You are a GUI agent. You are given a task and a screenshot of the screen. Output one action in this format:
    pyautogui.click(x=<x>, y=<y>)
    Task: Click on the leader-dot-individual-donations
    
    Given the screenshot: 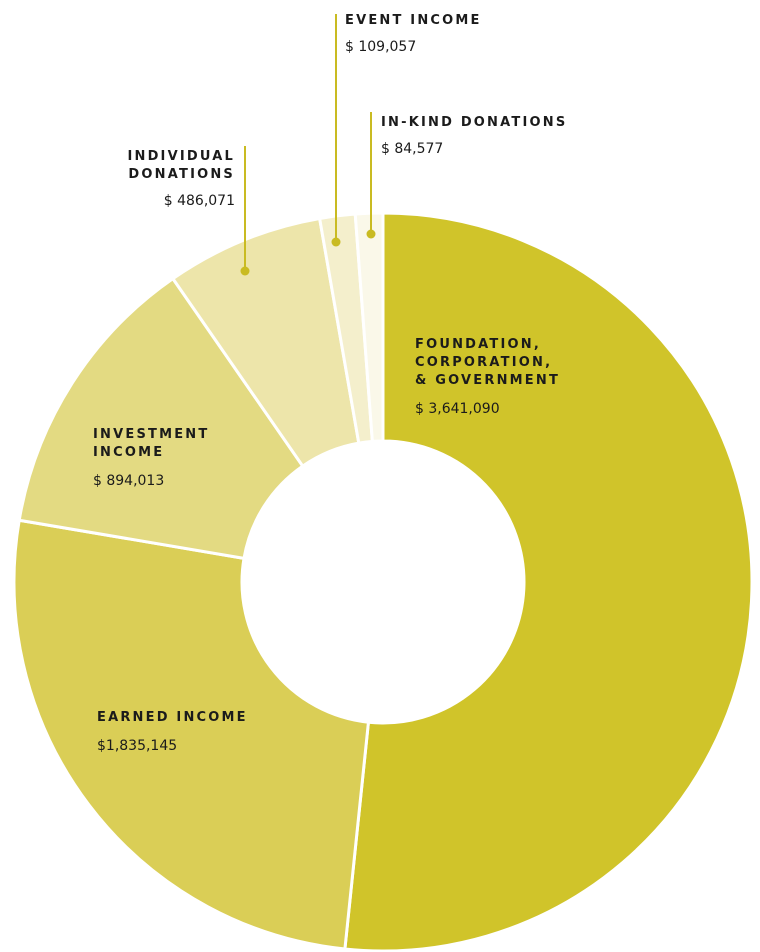 What is the action you would take?
    pyautogui.click(x=245, y=271)
    